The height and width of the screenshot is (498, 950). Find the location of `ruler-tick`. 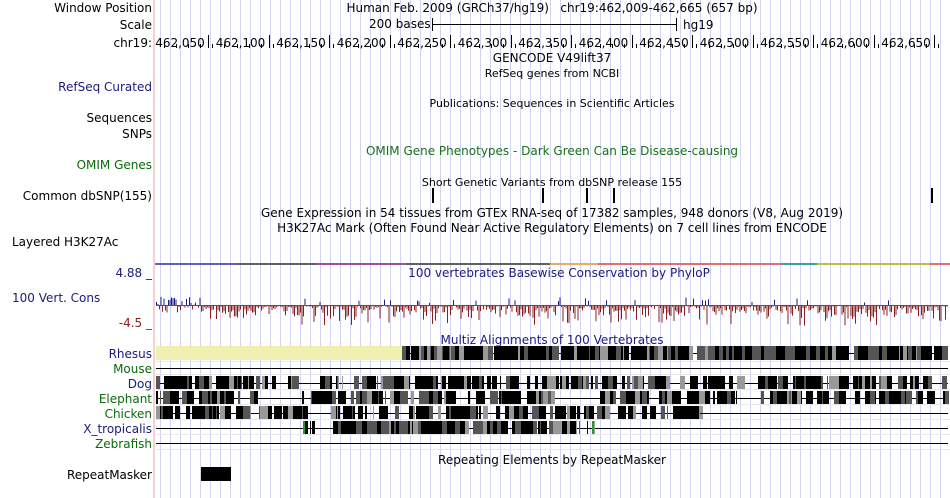

ruler-tick is located at coordinates (632, 41).